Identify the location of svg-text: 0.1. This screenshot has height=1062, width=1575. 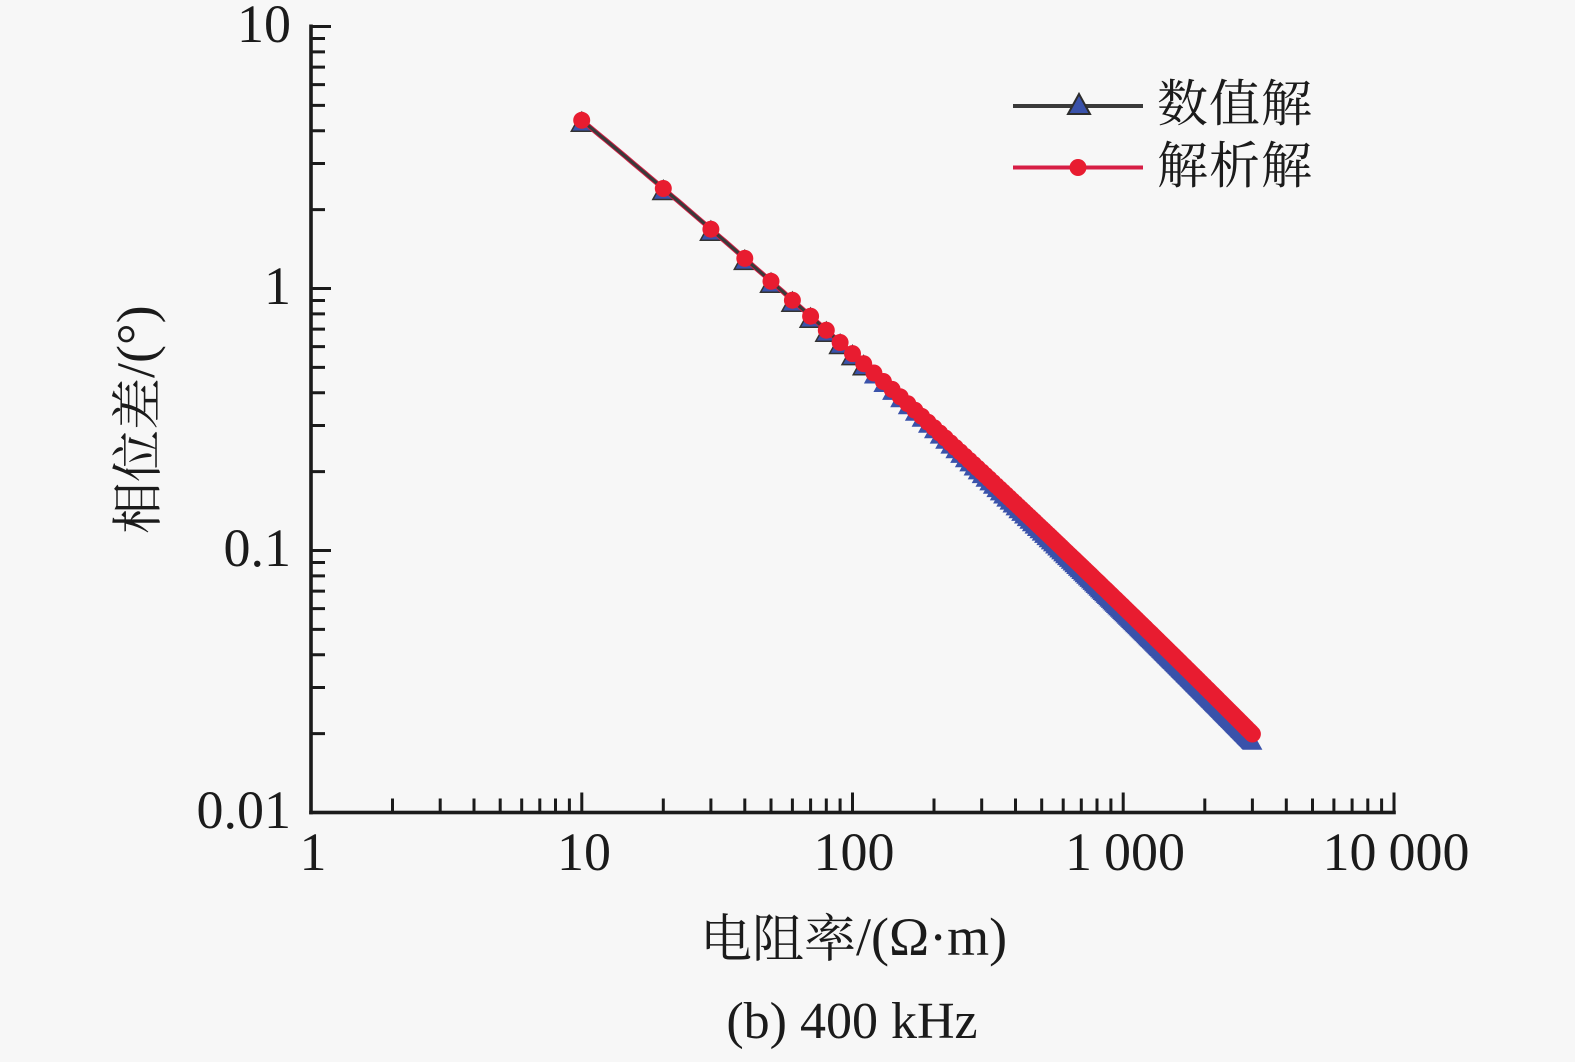
(258, 548).